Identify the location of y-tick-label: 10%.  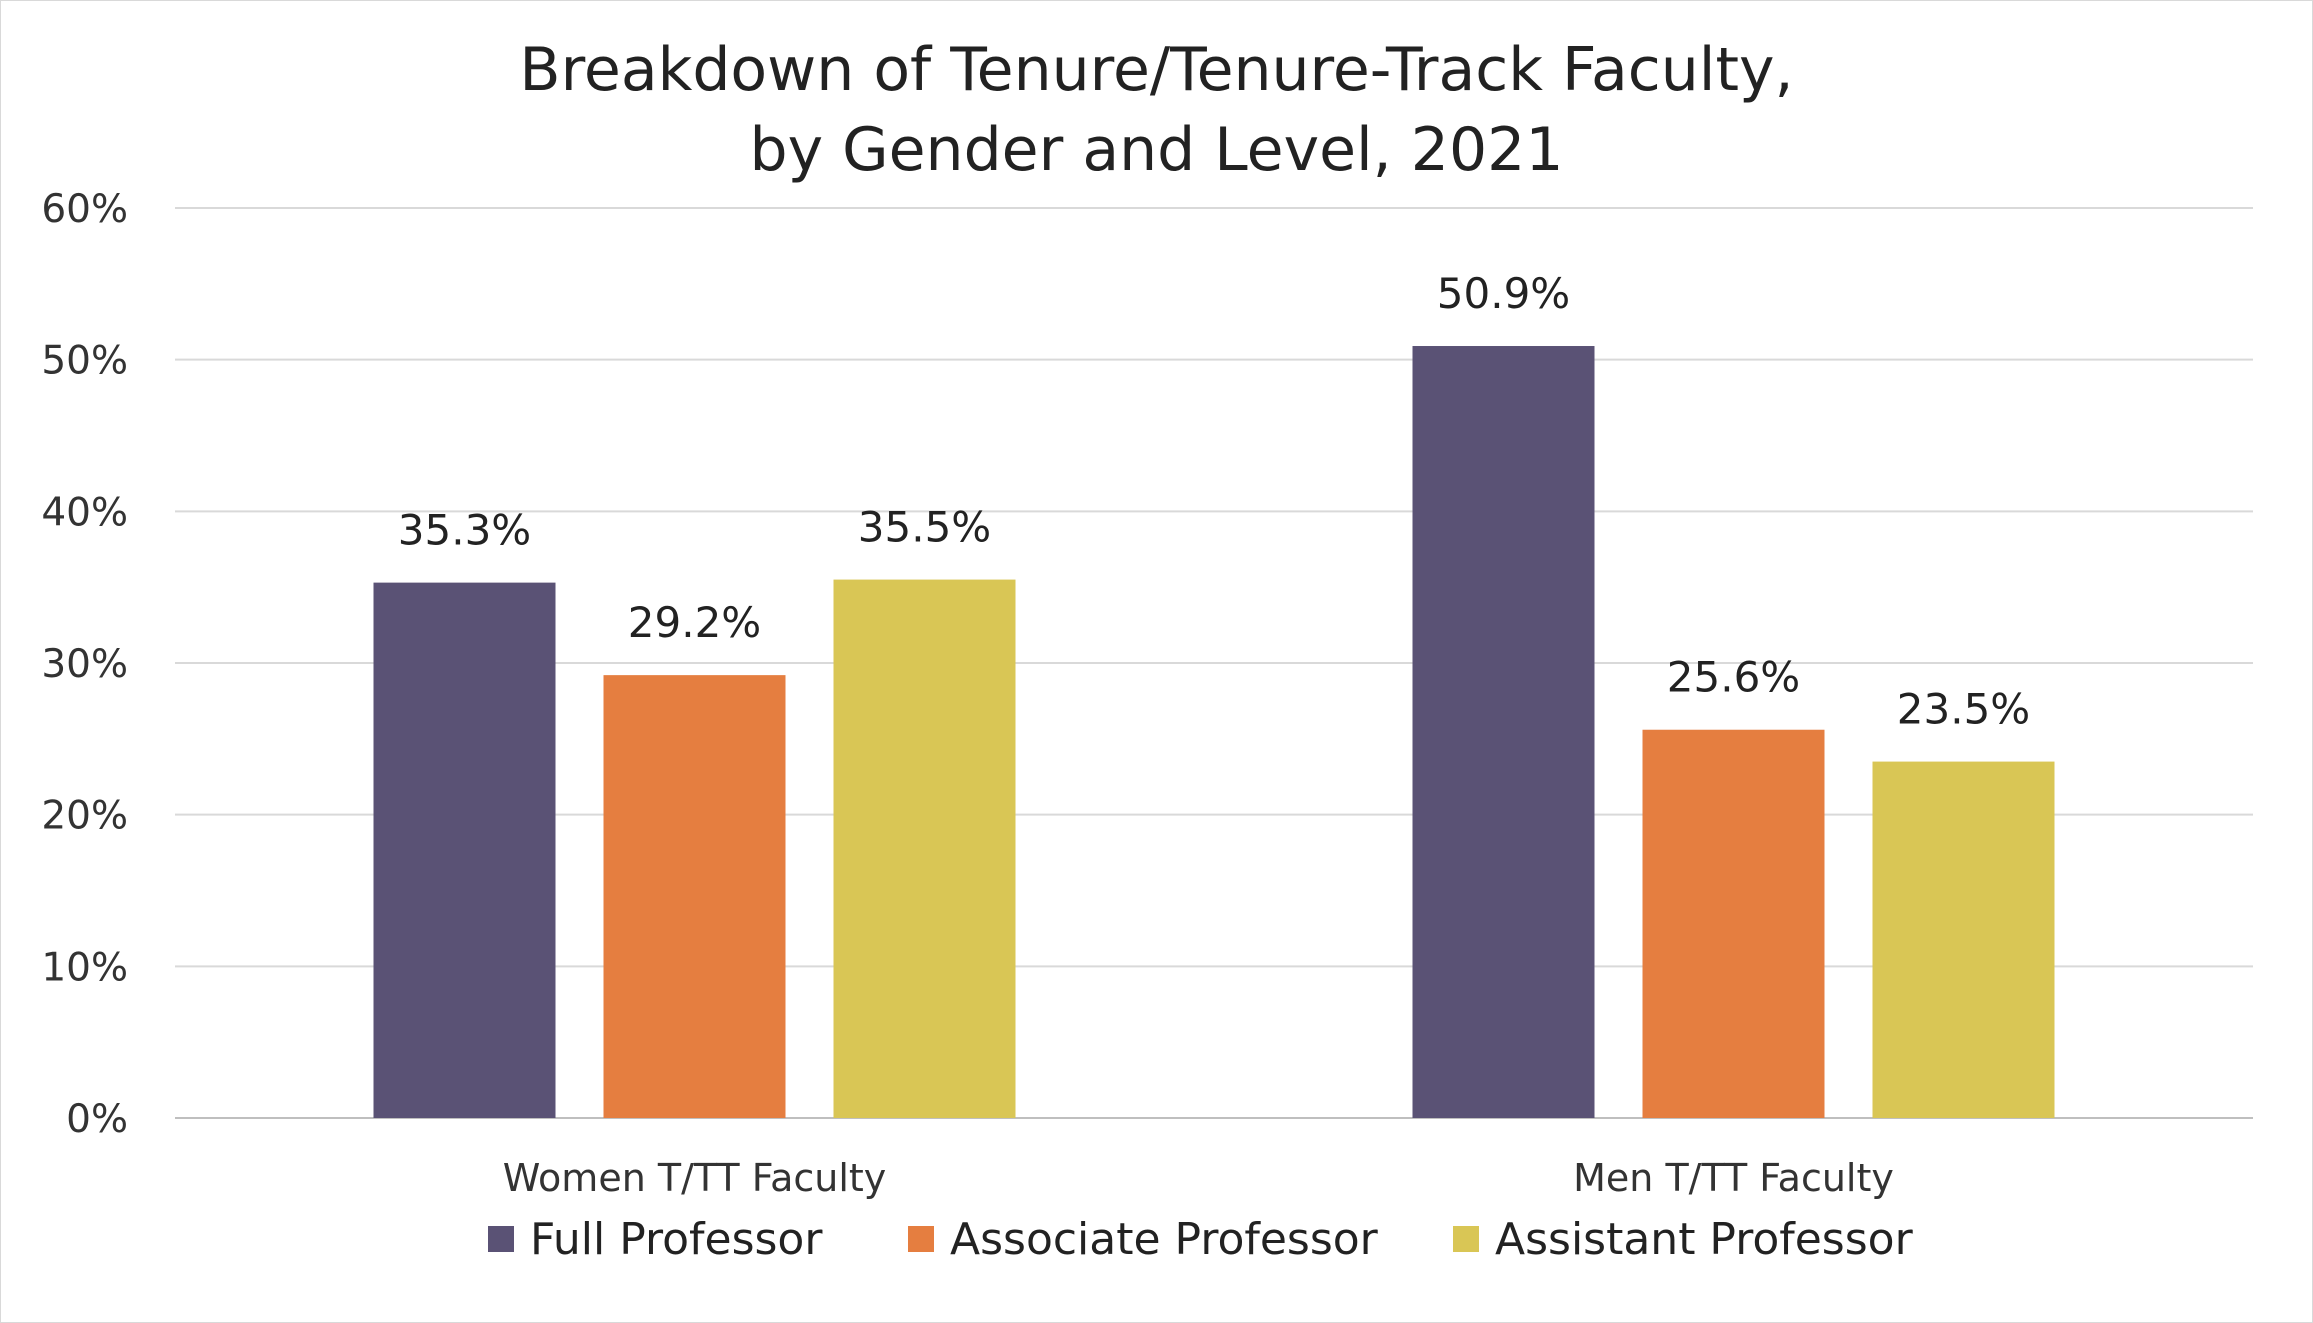
(84, 967).